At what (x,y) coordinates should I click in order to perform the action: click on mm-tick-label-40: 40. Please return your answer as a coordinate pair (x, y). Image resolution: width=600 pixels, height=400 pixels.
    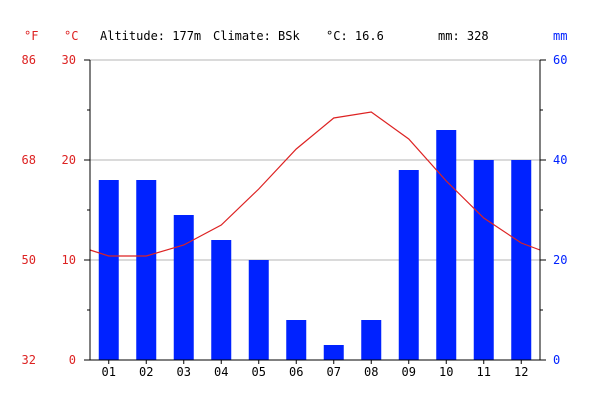
    Looking at the image, I should click on (560, 160).